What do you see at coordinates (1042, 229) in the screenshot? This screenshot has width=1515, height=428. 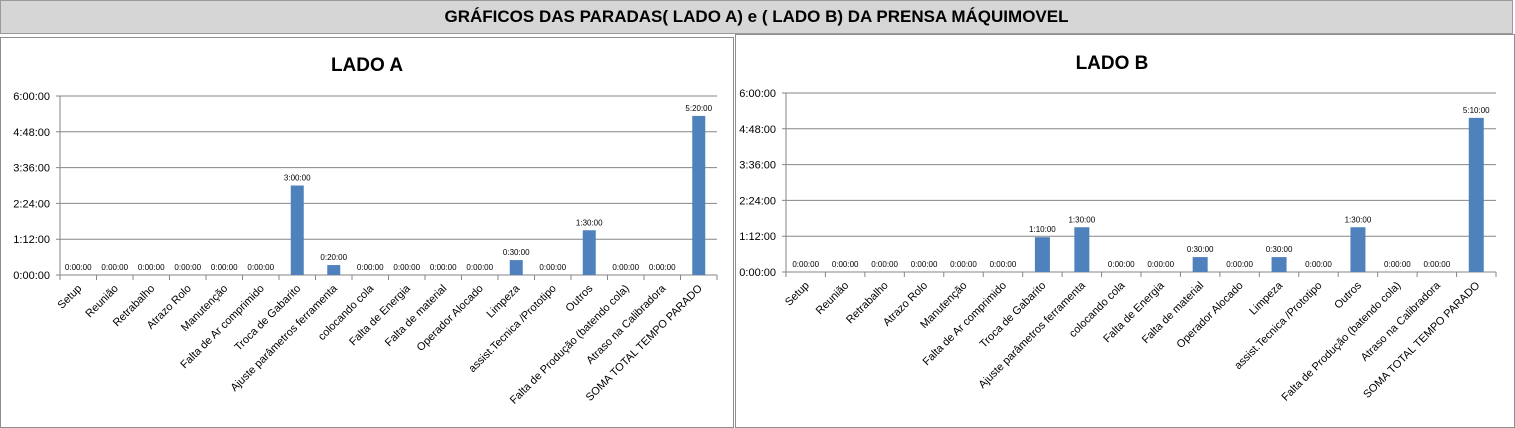 I see `data-label: 1:10:00` at bounding box center [1042, 229].